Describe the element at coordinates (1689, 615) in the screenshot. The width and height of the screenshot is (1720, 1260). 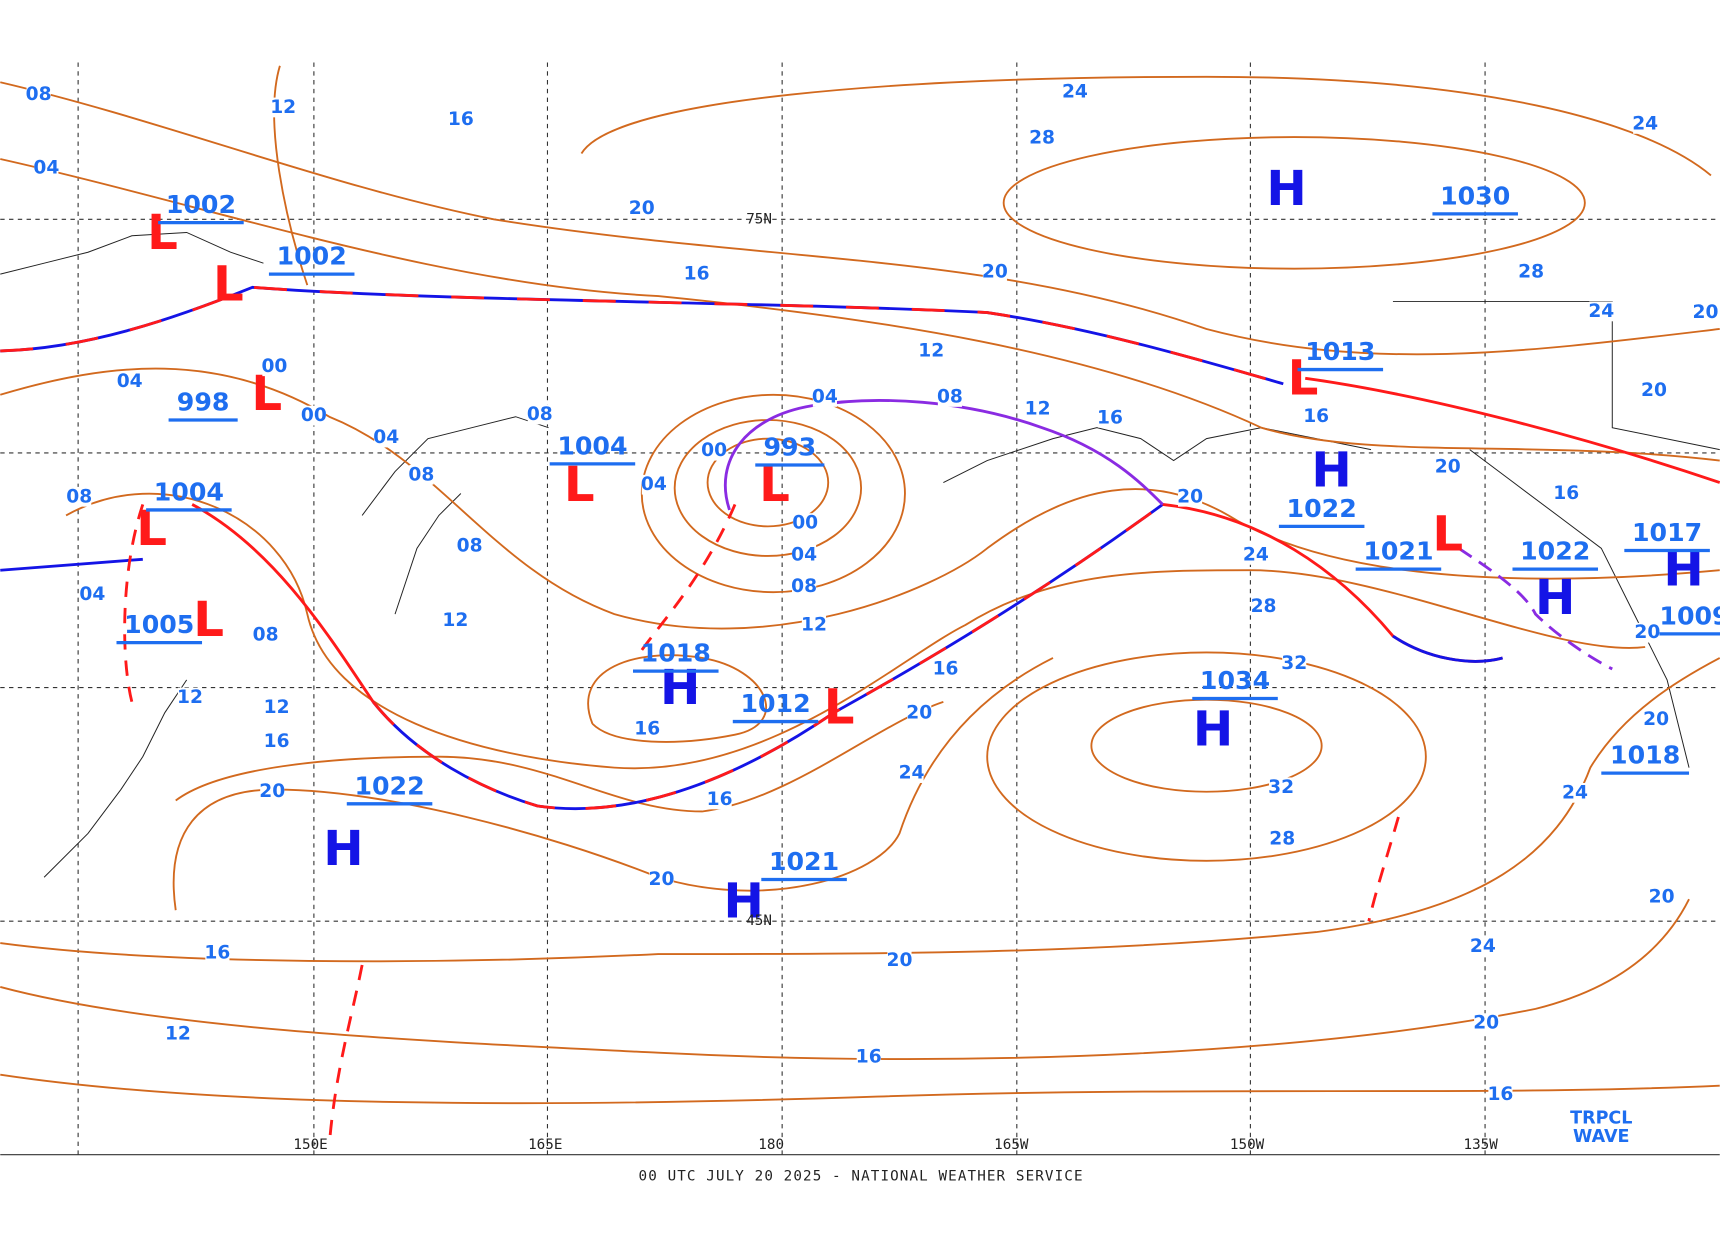
I see `central-pressure: 1009` at that location.